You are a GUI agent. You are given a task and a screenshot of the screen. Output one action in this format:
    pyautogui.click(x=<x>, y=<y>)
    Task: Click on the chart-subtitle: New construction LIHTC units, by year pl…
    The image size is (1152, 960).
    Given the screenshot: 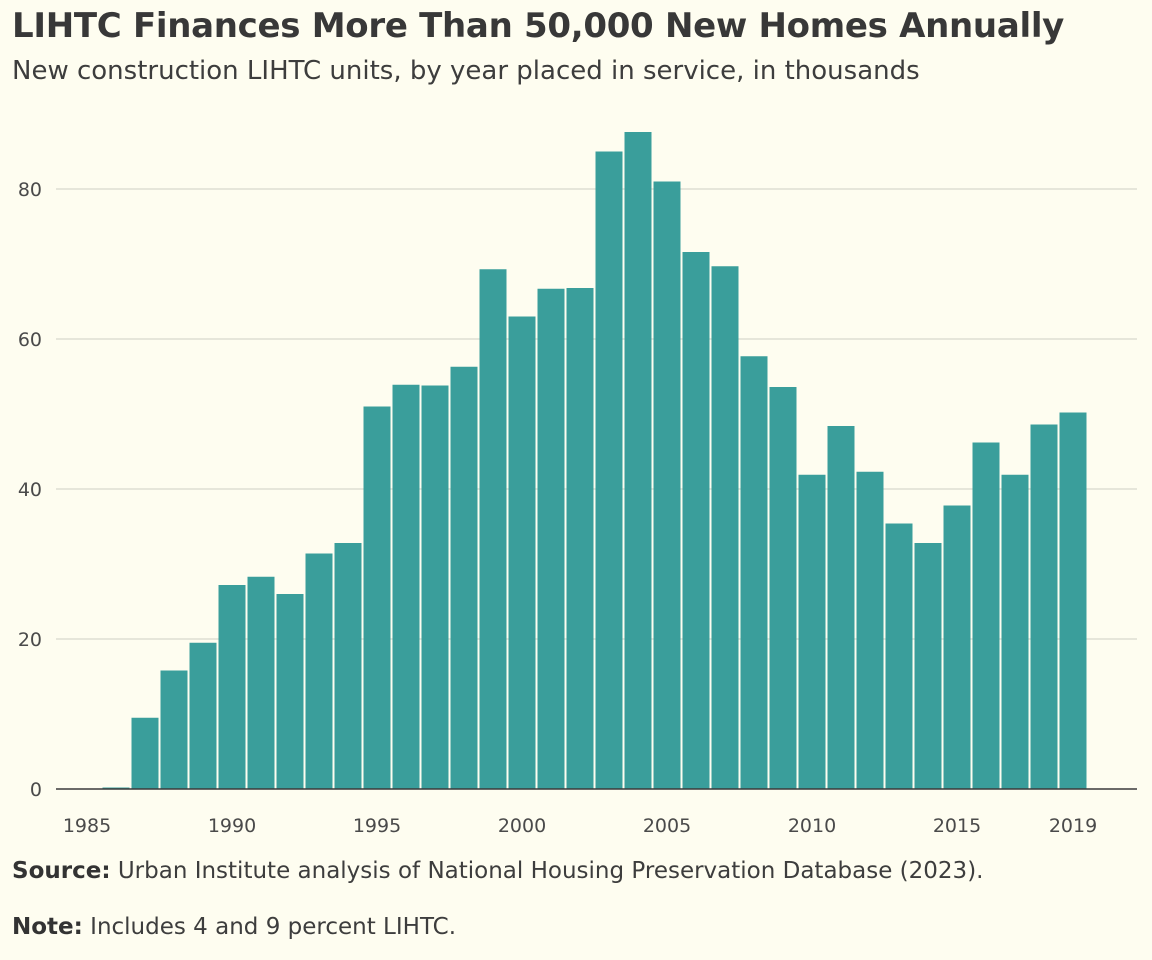 What is the action you would take?
    pyautogui.click(x=466, y=71)
    